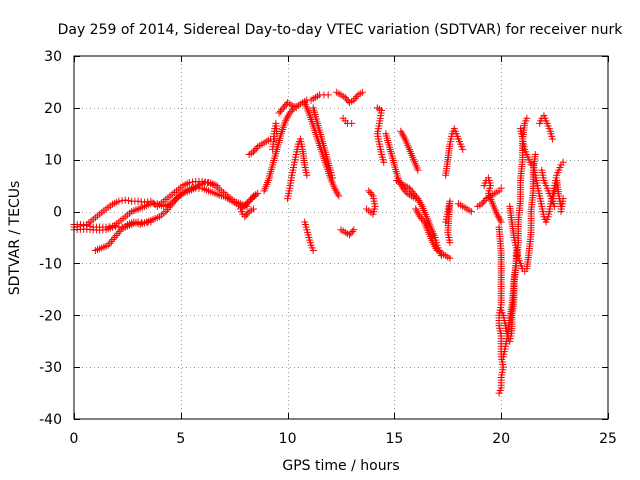 Image resolution: width=640 pixels, height=480 pixels. Describe the element at coordinates (50, 316) in the screenshot. I see `y-tick-label: -20` at that location.